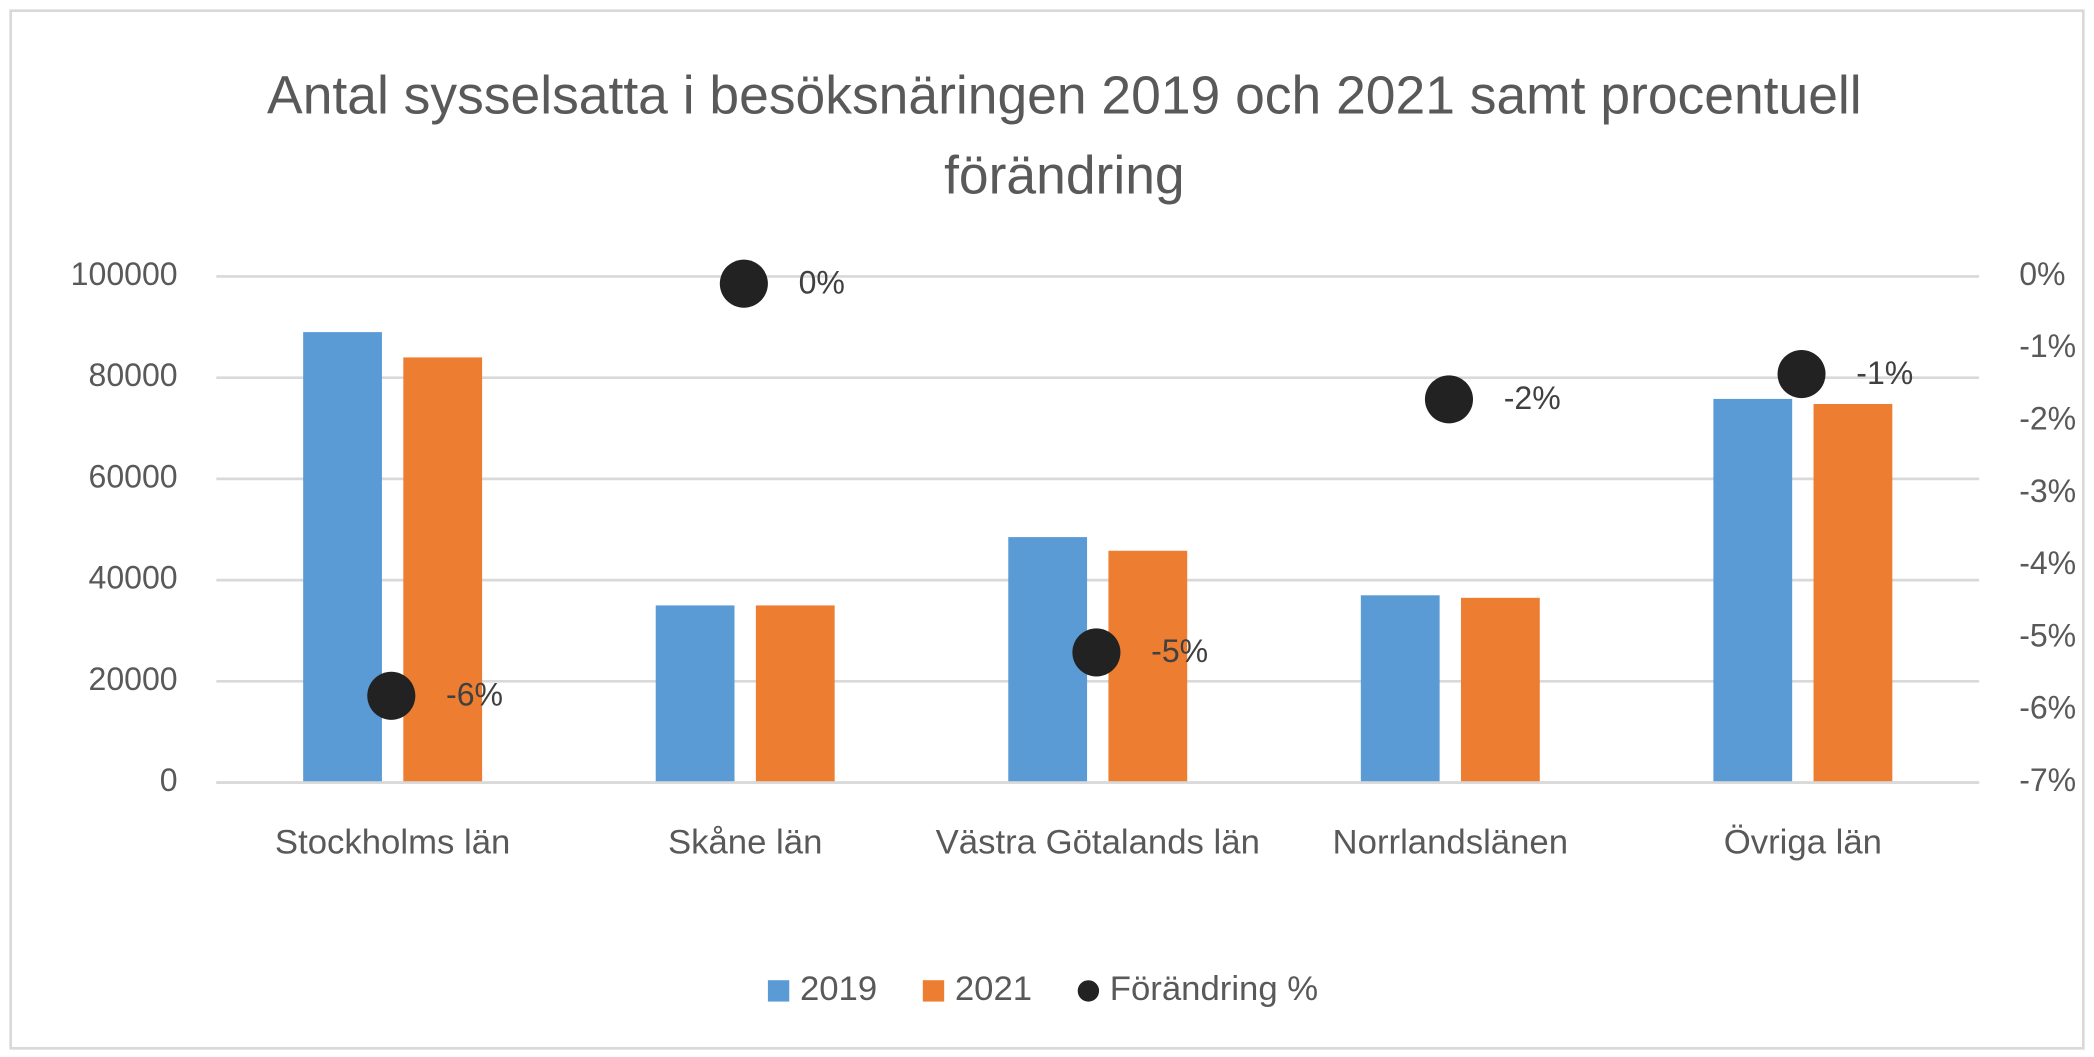 This screenshot has height=1057, width=2094. Describe the element at coordinates (993, 989) in the screenshot. I see `legend-label: 2021` at that location.